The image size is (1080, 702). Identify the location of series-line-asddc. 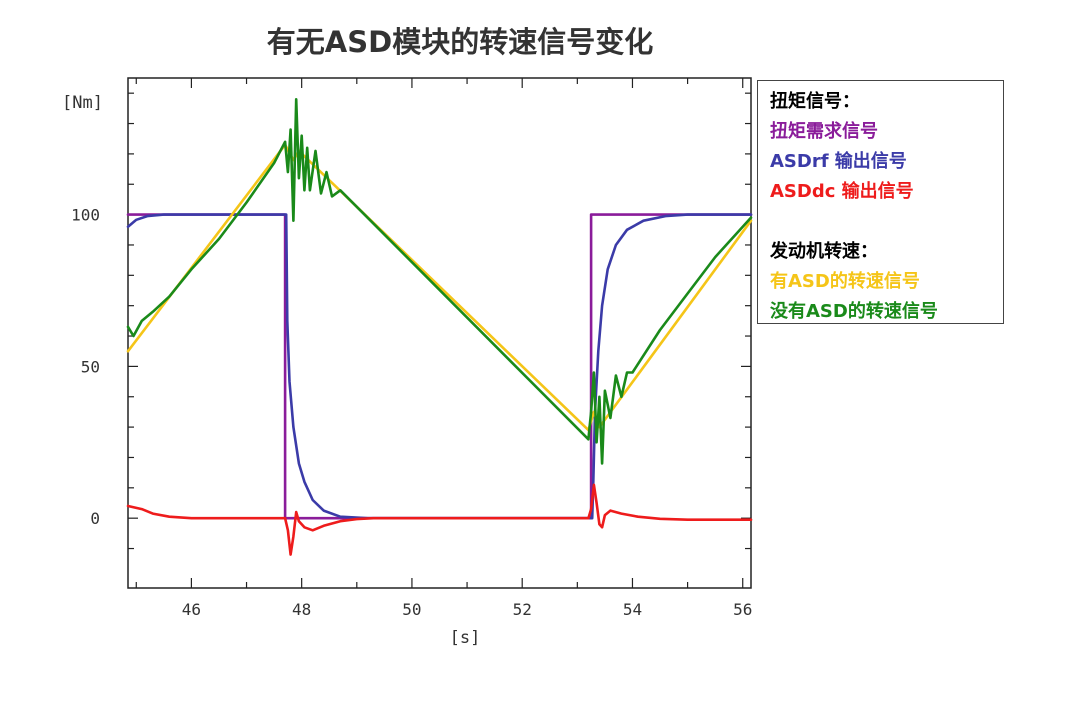
(439, 519).